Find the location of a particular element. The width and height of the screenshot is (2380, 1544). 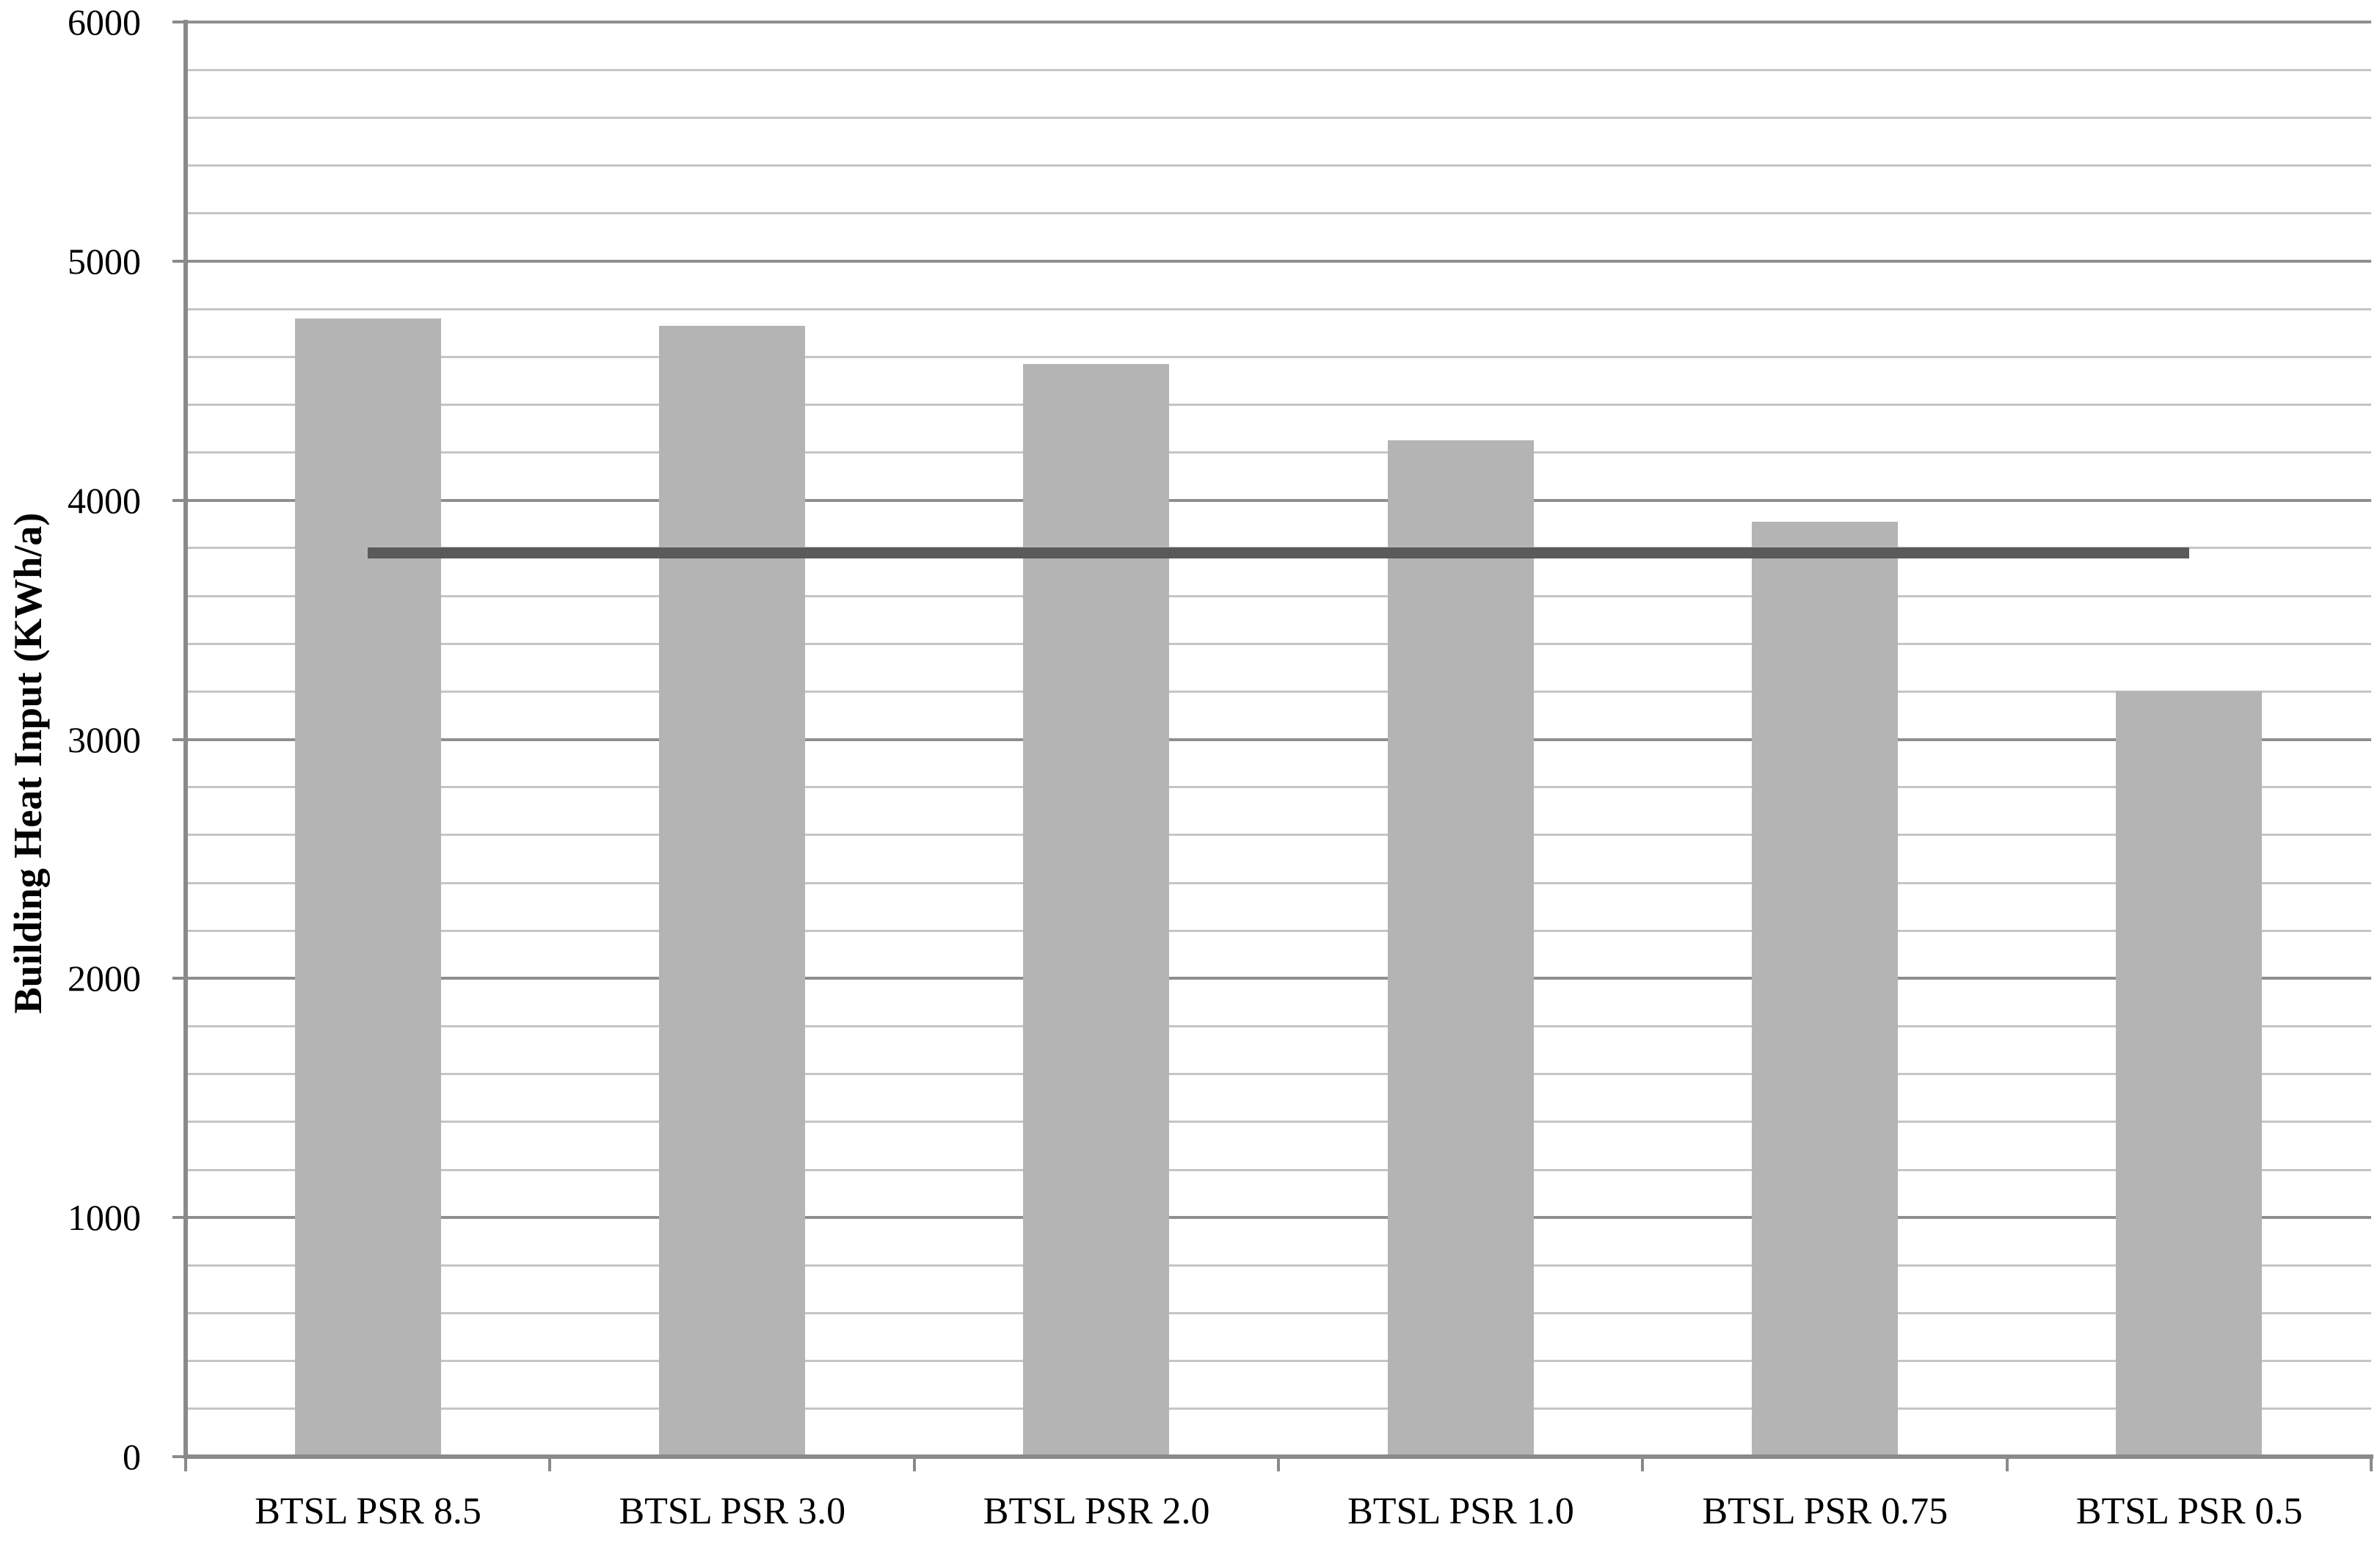

x-category-label: BTSL PSR 8.5 is located at coordinates (368, 1511).